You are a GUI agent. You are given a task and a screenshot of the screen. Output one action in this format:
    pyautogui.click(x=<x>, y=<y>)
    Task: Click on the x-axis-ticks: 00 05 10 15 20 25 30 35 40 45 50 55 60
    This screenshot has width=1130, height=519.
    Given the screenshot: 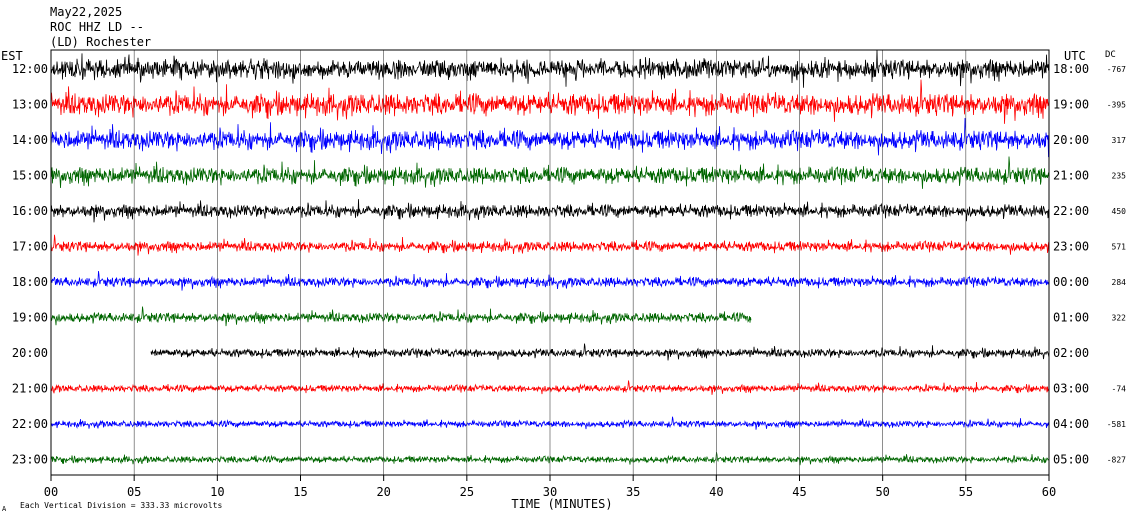 What is the action you would take?
    pyautogui.click(x=550, y=487)
    